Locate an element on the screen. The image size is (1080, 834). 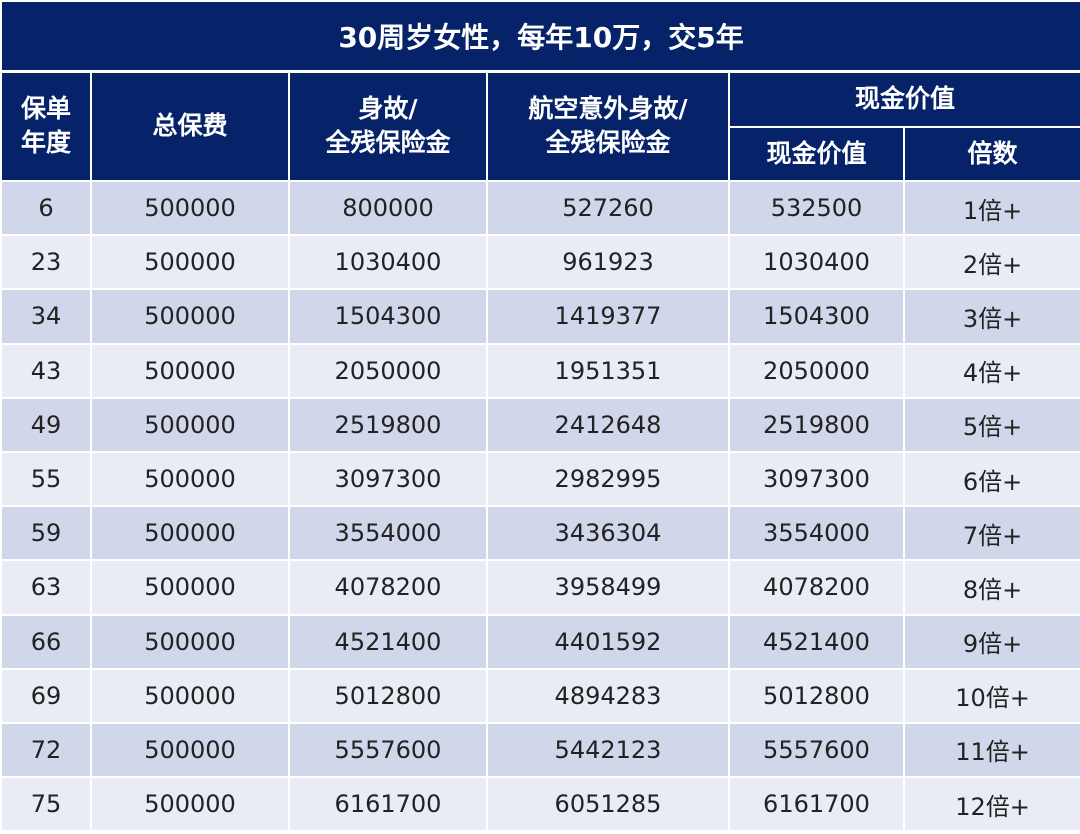
cell-air-accident-benefit: 2982995 is located at coordinates (608, 479).